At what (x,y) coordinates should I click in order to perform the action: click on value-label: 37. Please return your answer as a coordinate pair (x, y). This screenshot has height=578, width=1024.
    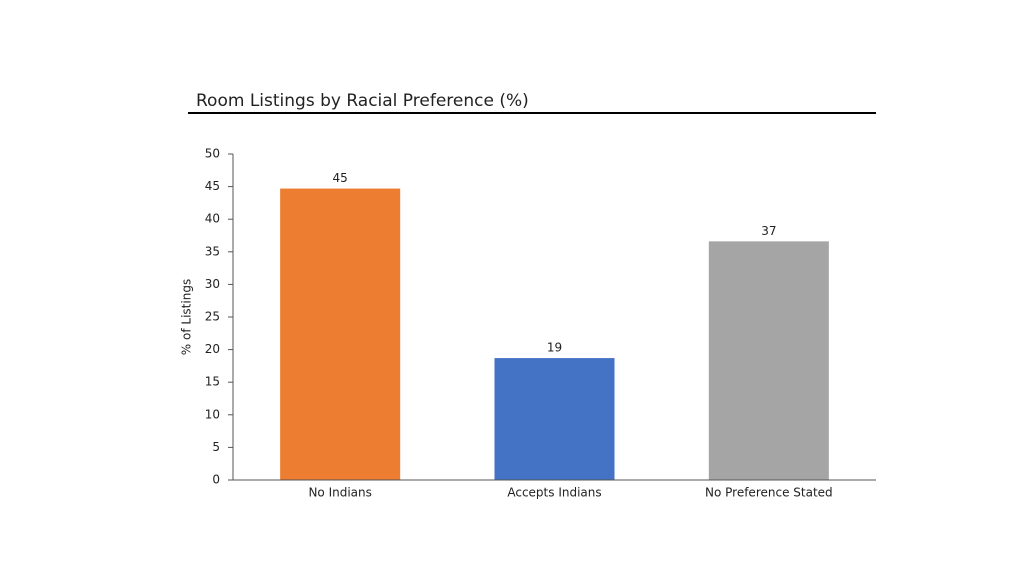
    Looking at the image, I should click on (768, 231).